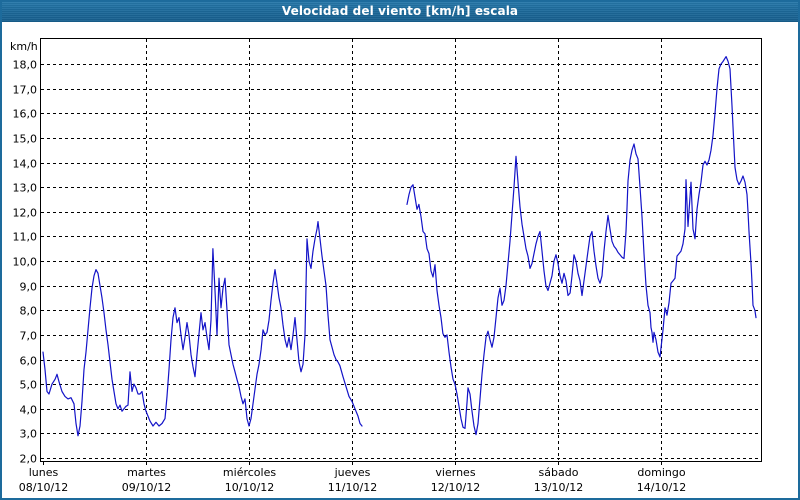 This screenshot has height=500, width=800. I want to click on x-day-label: martes, so click(146, 472).